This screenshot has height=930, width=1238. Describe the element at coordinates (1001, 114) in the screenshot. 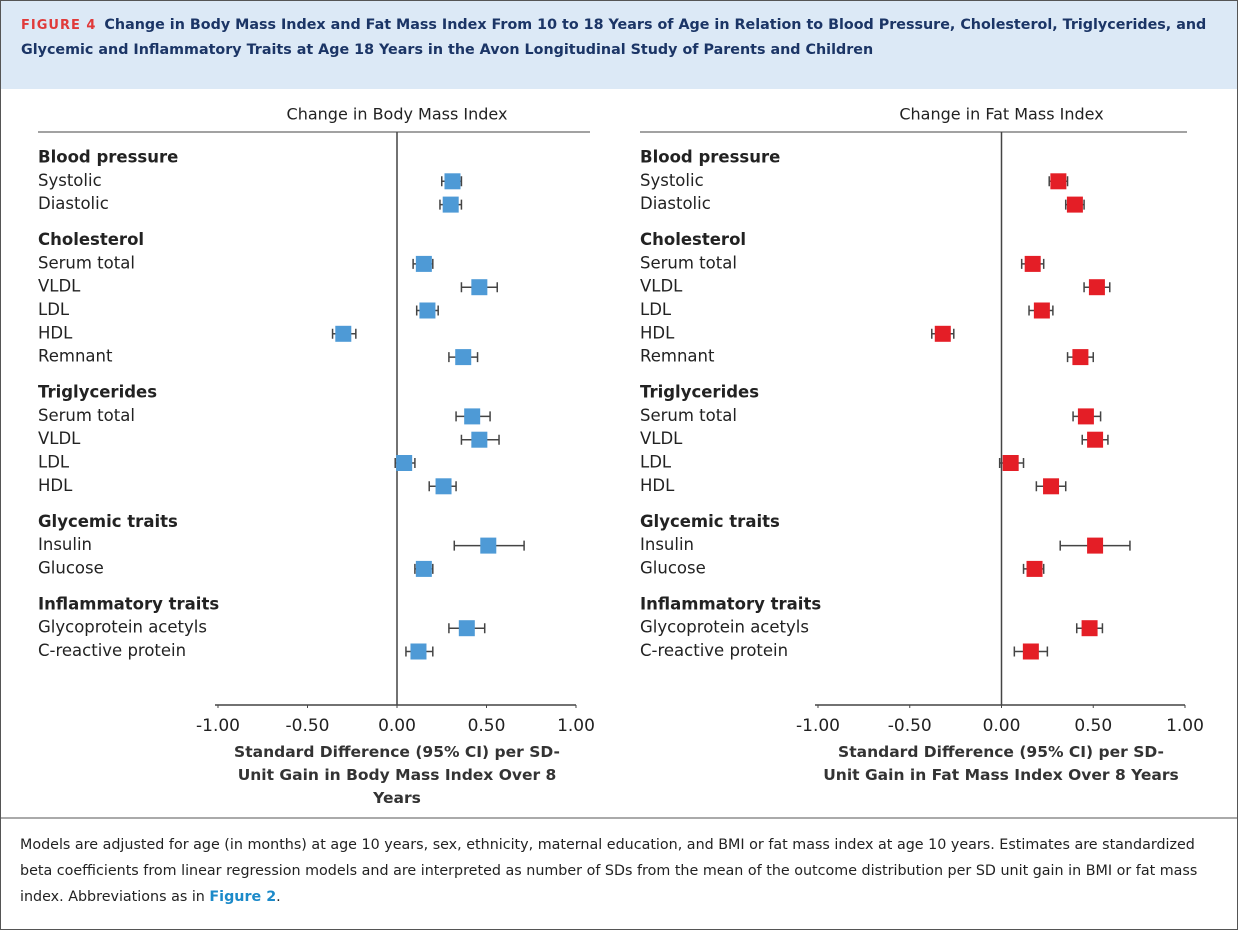

I see `panel-title: Change in Fat Mass Index` at that location.